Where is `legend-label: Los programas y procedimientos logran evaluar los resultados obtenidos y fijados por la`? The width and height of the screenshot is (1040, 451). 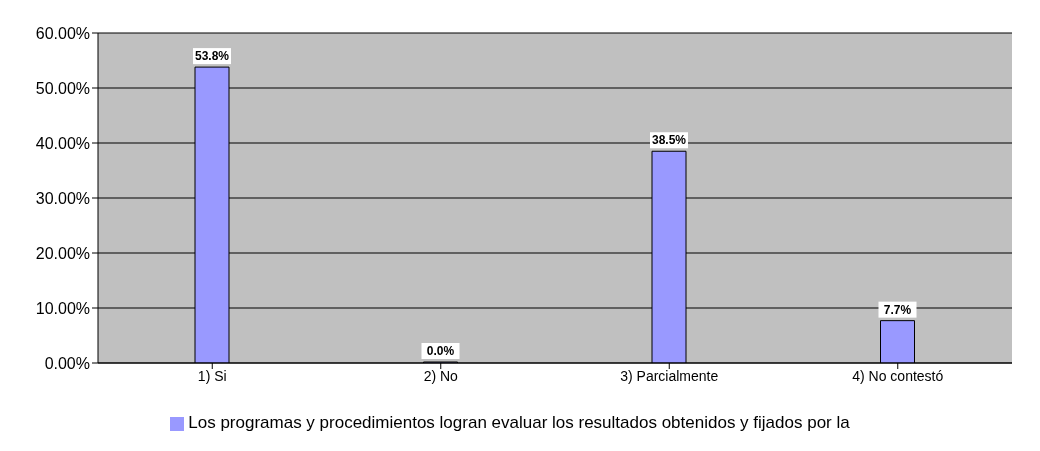
legend-label: Los programas y procedimientos logran evaluar los resultados obtenidos y fijados por la is located at coordinates (519, 422).